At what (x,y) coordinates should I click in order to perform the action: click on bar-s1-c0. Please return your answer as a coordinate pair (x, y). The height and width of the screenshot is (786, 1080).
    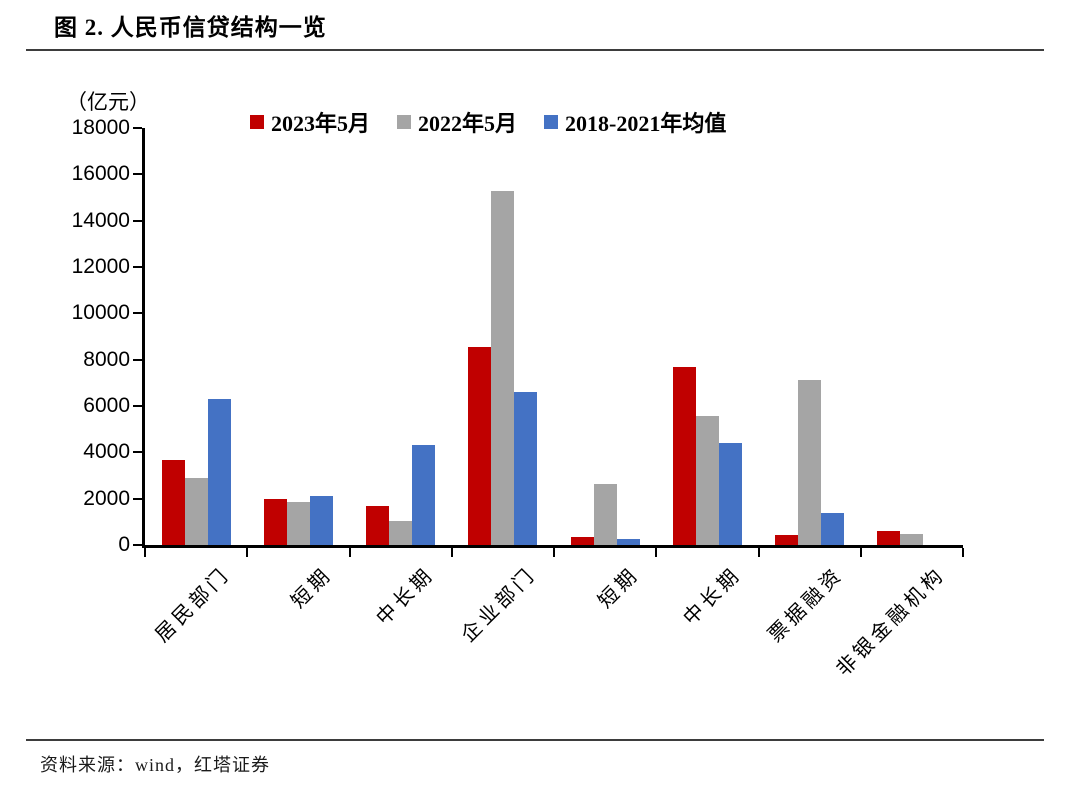
    Looking at the image, I should click on (196, 511).